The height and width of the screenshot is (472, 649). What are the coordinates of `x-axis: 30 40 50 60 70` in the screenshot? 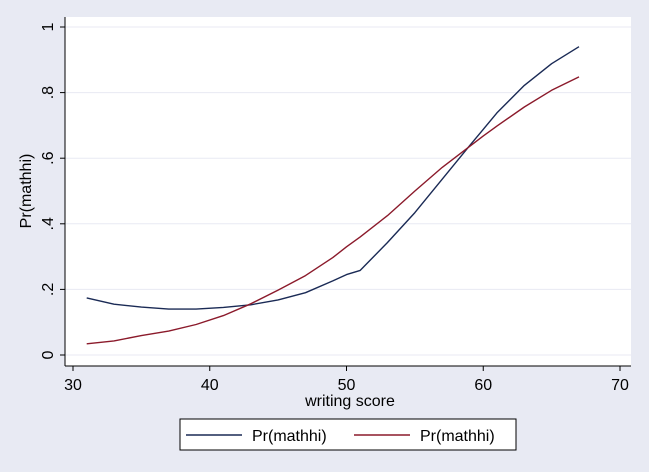 It's located at (347, 379).